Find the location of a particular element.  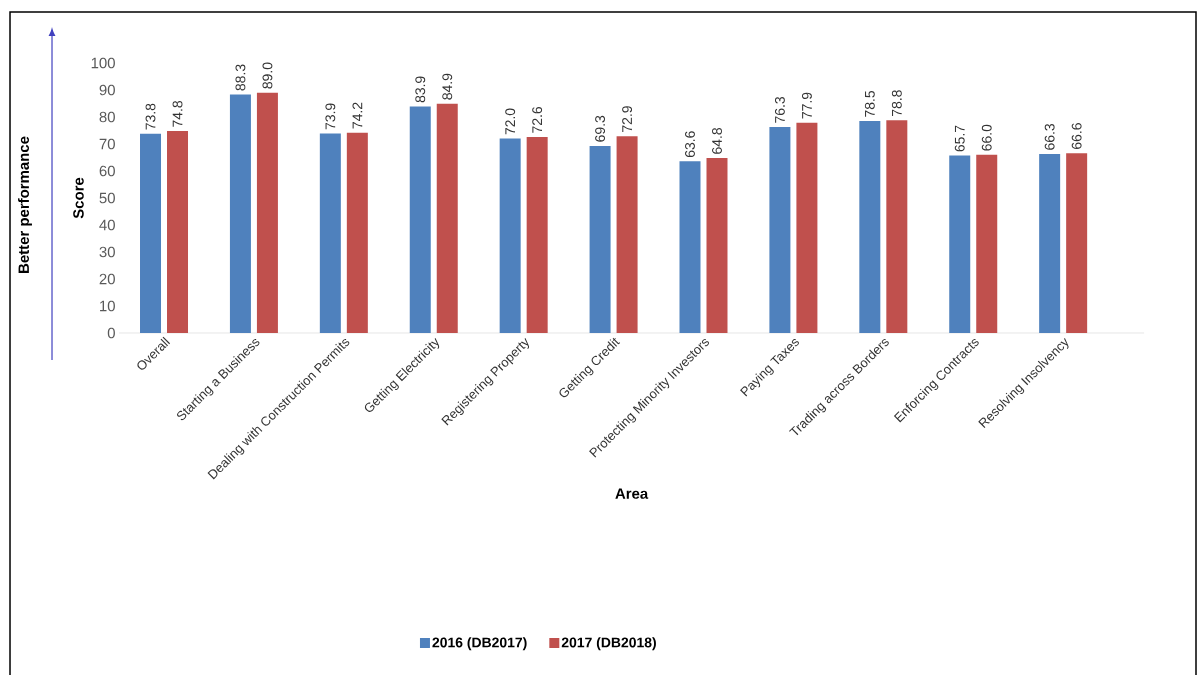

y-tick-label: 60 is located at coordinates (107, 171).